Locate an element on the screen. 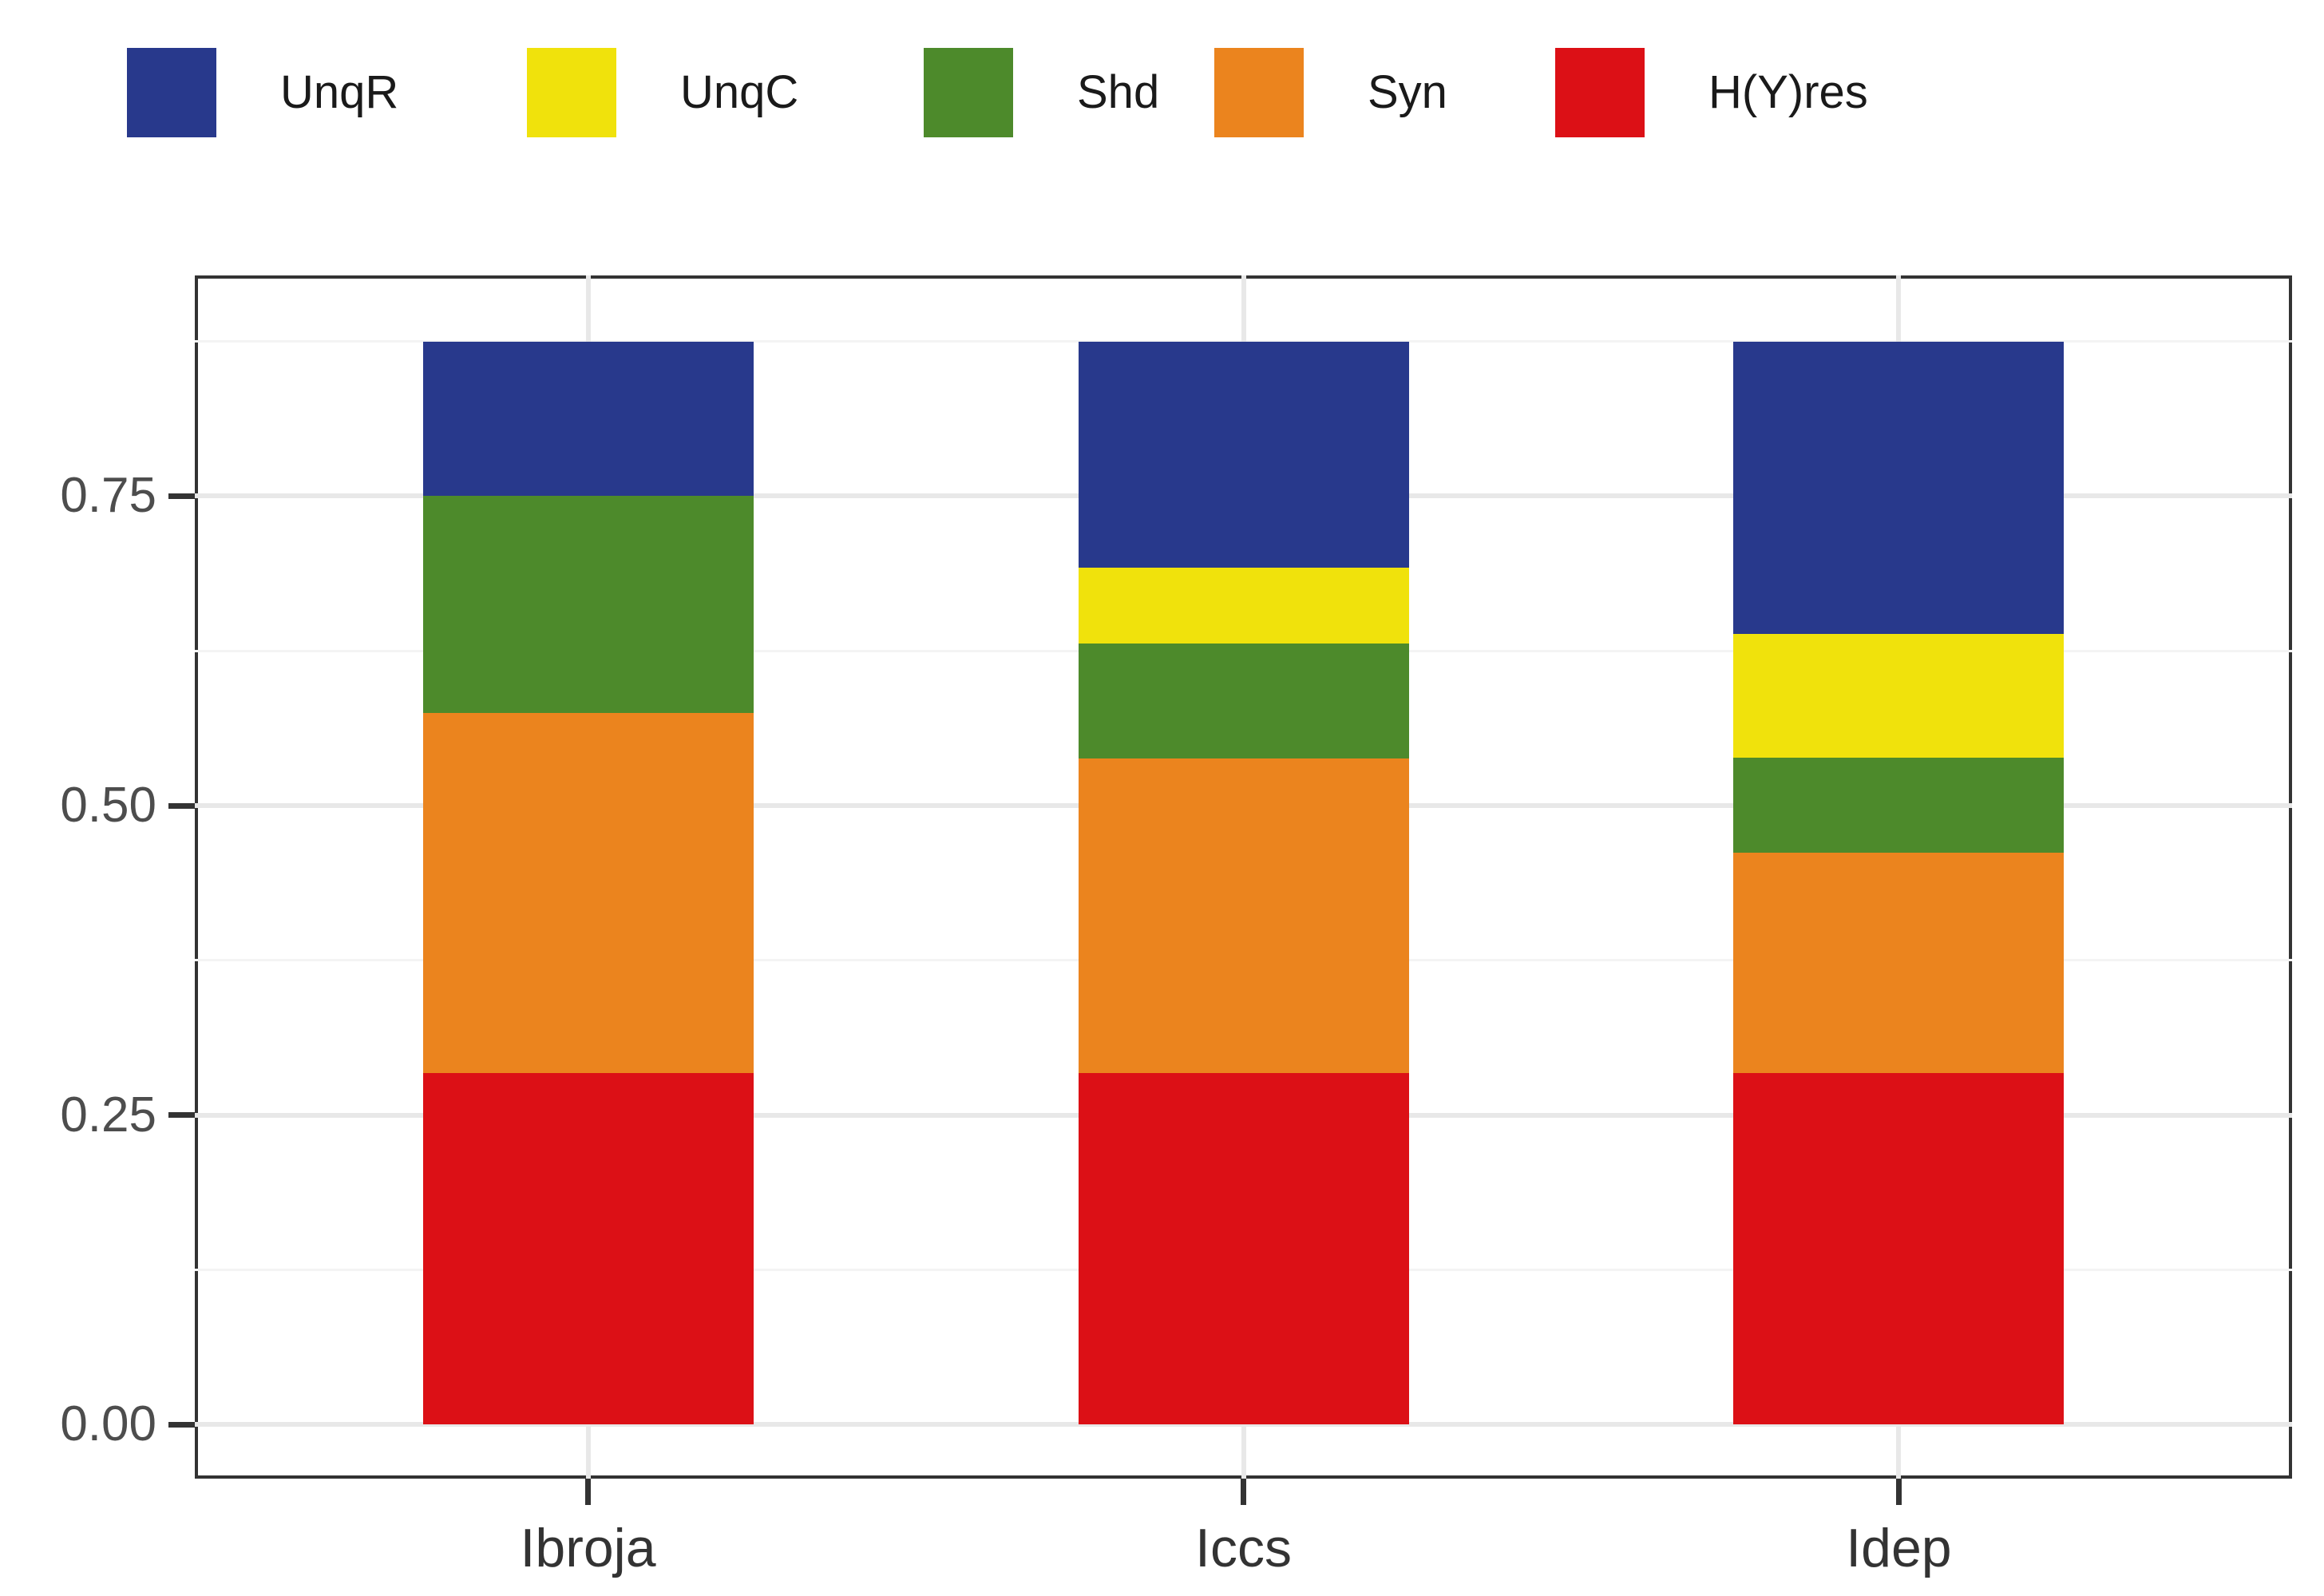 The image size is (2324, 1596). legend-swatch-shd is located at coordinates (968, 92).